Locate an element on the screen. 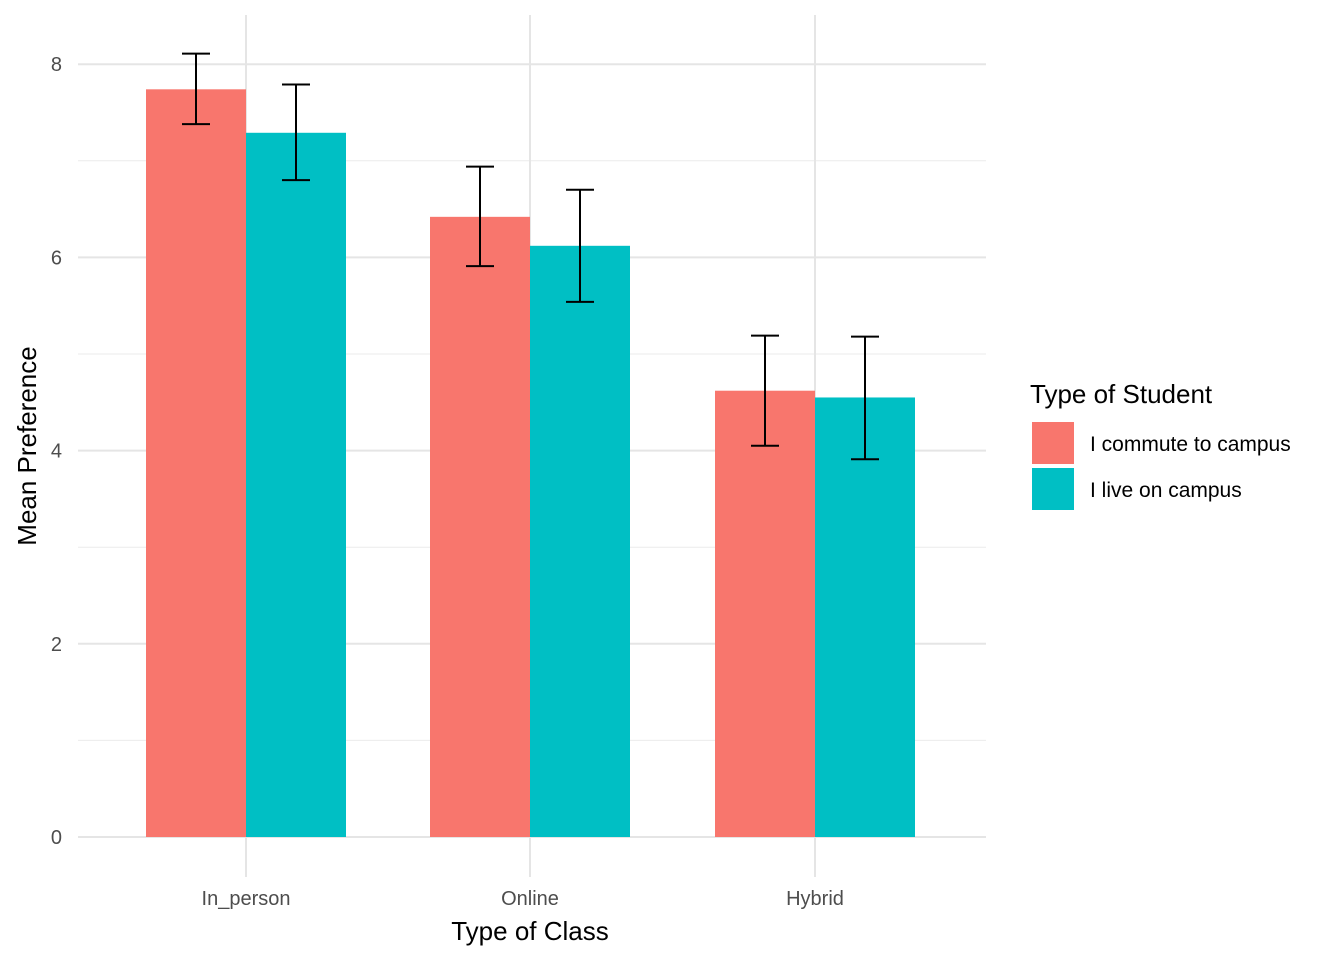  legend-label: I live on campus is located at coordinates (1166, 490).